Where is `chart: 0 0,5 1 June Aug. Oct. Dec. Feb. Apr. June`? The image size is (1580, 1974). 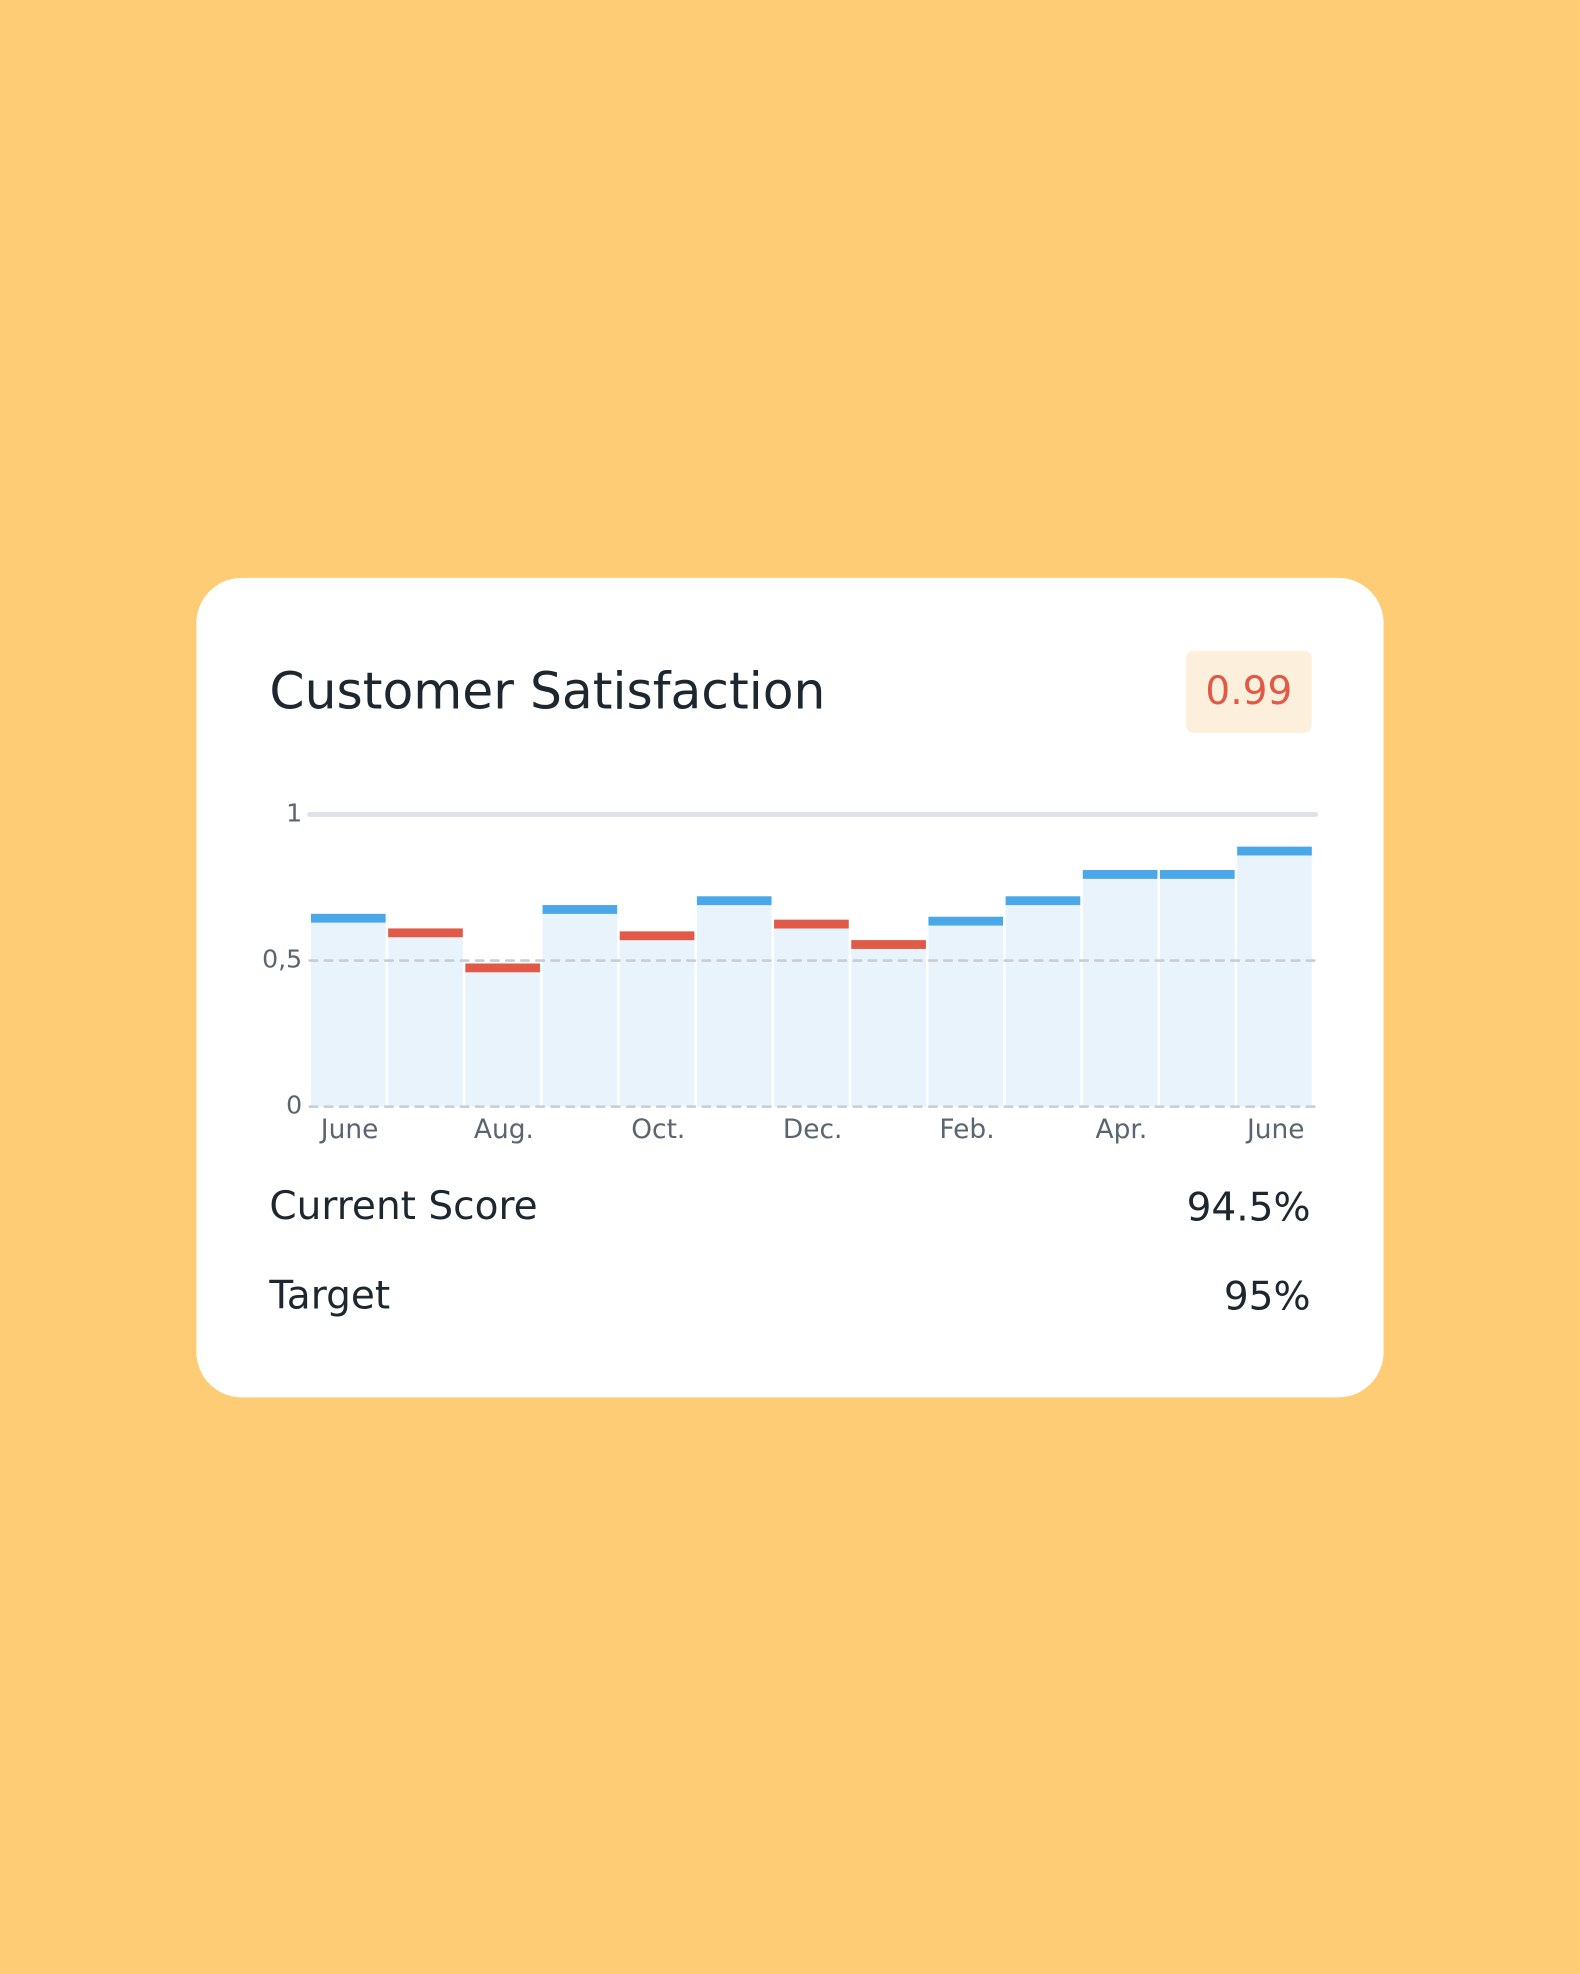 chart: 0 0,5 1 June Aug. Oct. Dec. Feb. Apr. June is located at coordinates (790, 972).